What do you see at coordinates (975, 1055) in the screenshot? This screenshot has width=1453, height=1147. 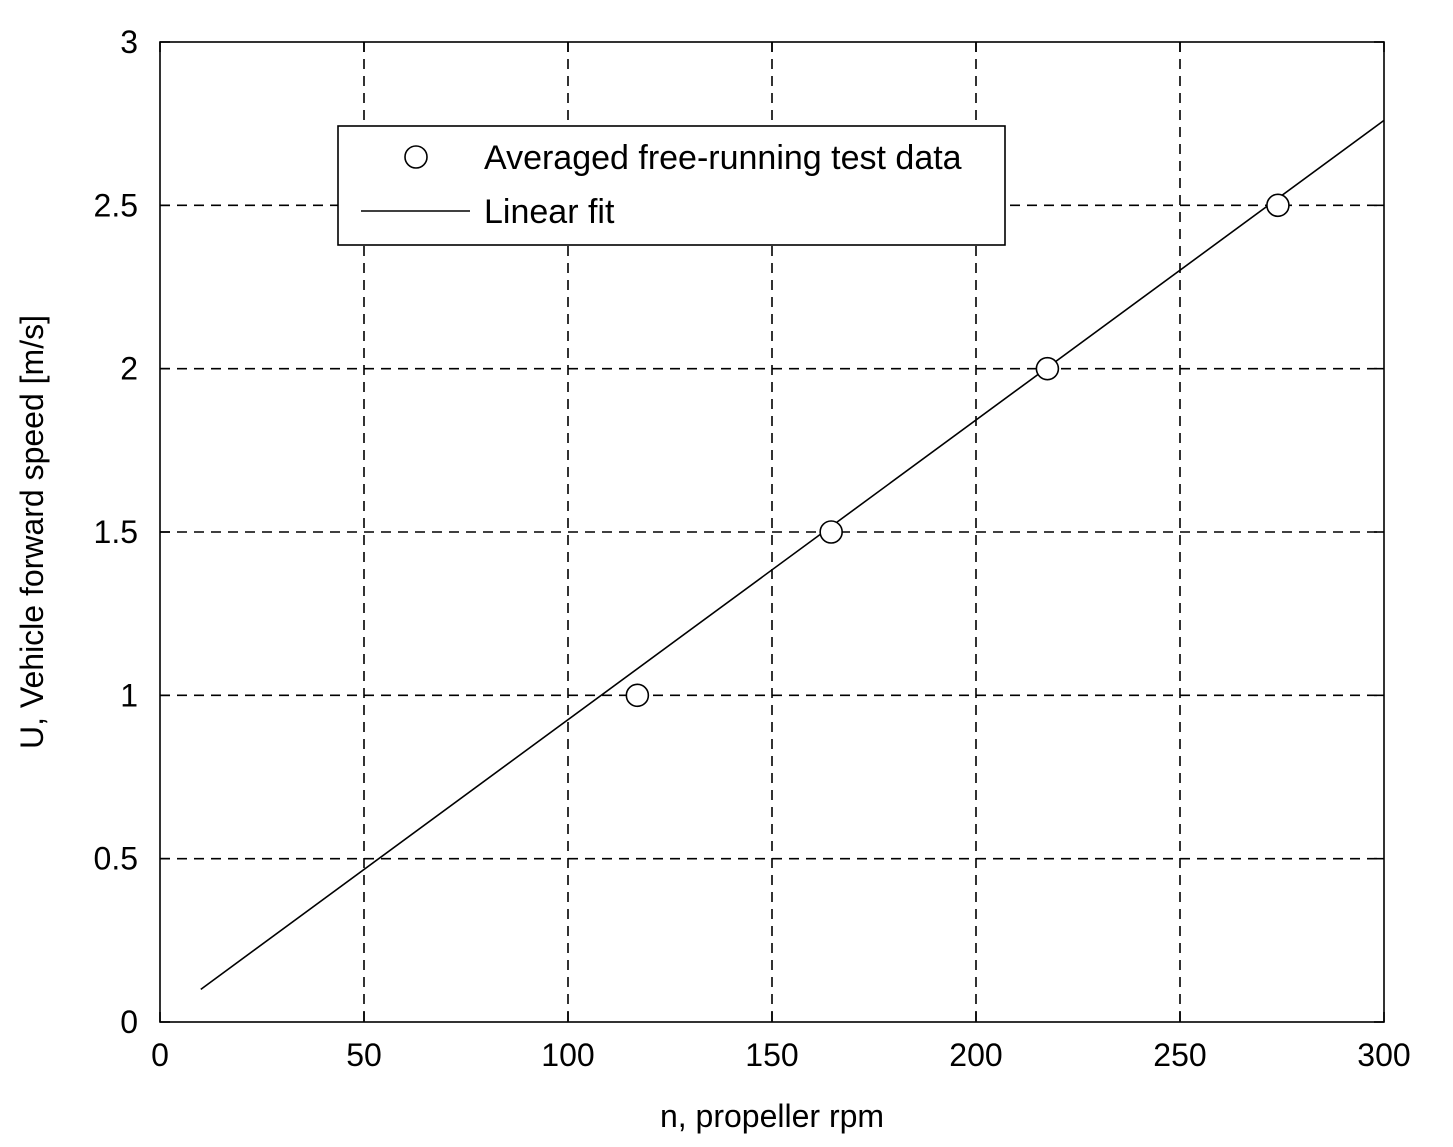 I see `x-tick-label: 200` at bounding box center [975, 1055].